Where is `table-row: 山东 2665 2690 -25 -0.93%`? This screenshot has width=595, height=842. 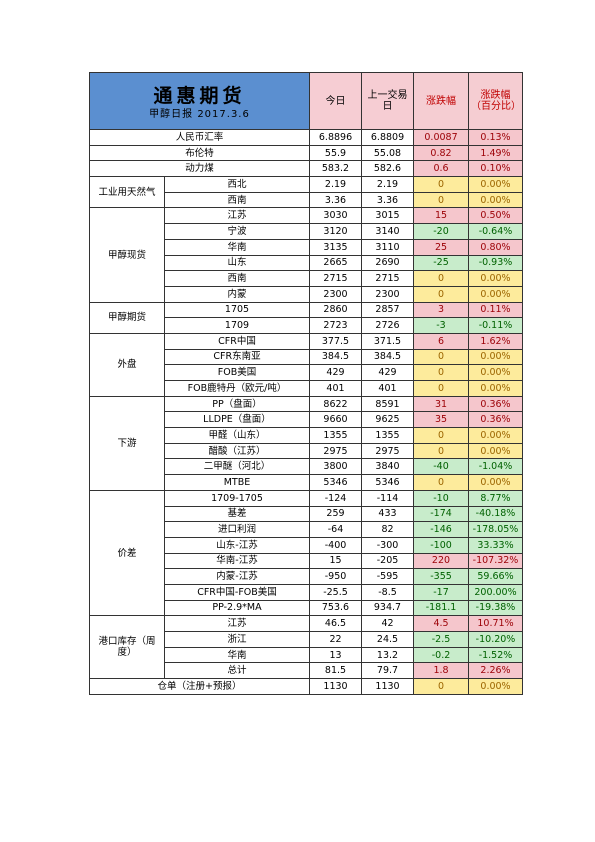
table-row: 山东 2665 2690 -25 -0.93% is located at coordinates (306, 263).